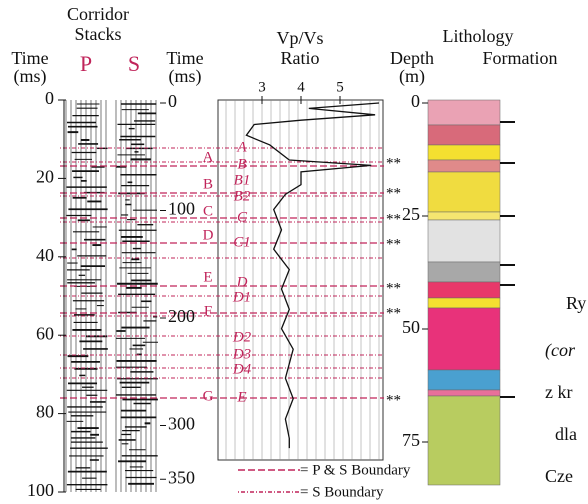  What do you see at coordinates (86, 63) in the screenshot?
I see `header: P` at bounding box center [86, 63].